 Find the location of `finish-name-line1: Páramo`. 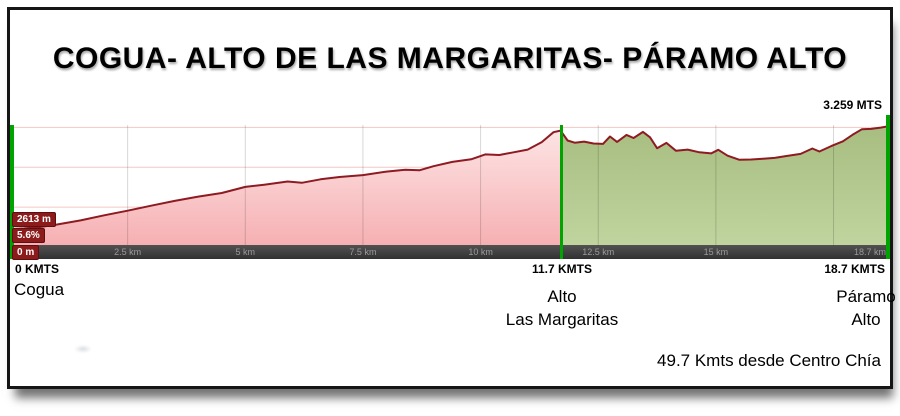

finish-name-line1: Páramo is located at coordinates (866, 296).